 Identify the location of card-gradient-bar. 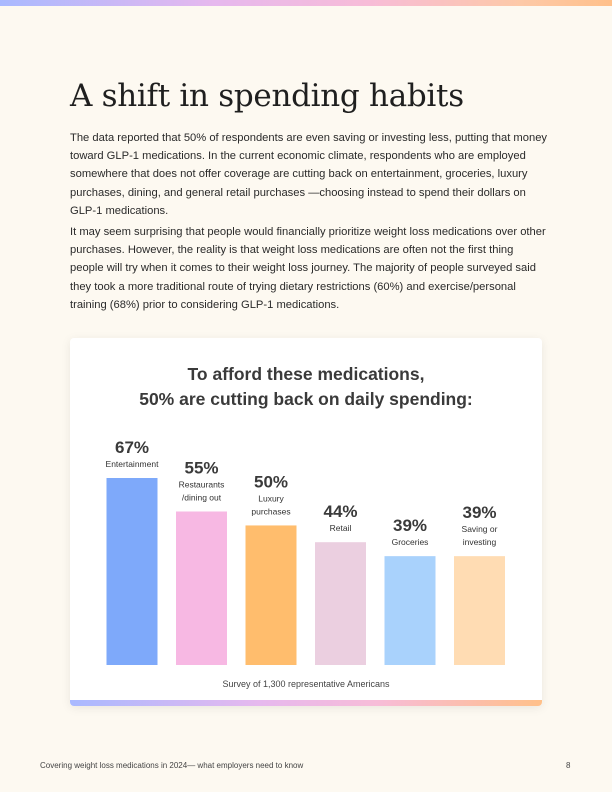
(306, 703).